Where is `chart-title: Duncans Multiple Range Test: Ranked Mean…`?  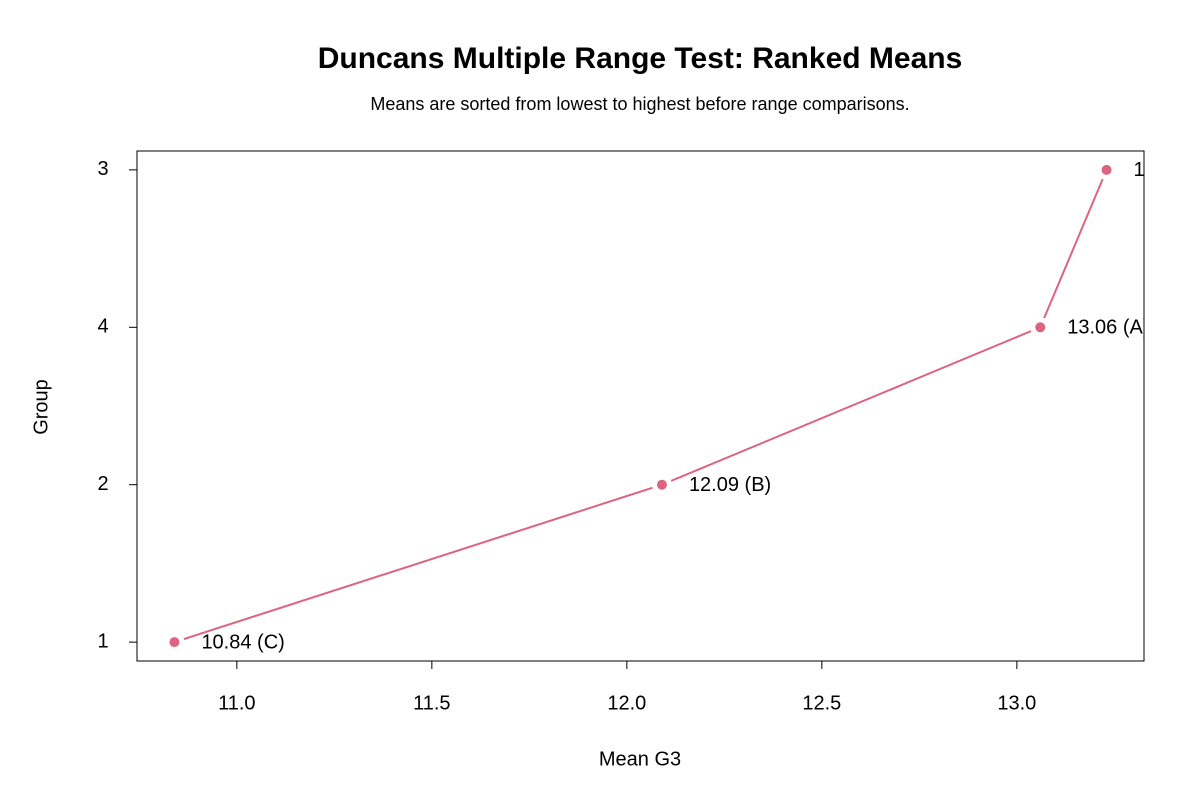
chart-title: Duncans Multiple Range Test: Ranked Mean… is located at coordinates (640, 58).